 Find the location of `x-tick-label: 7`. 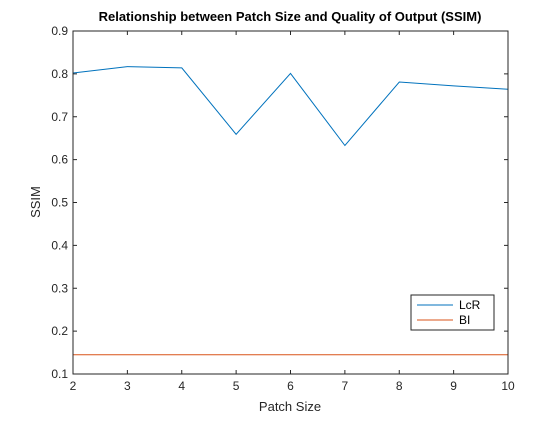

x-tick-label: 7 is located at coordinates (345, 386).